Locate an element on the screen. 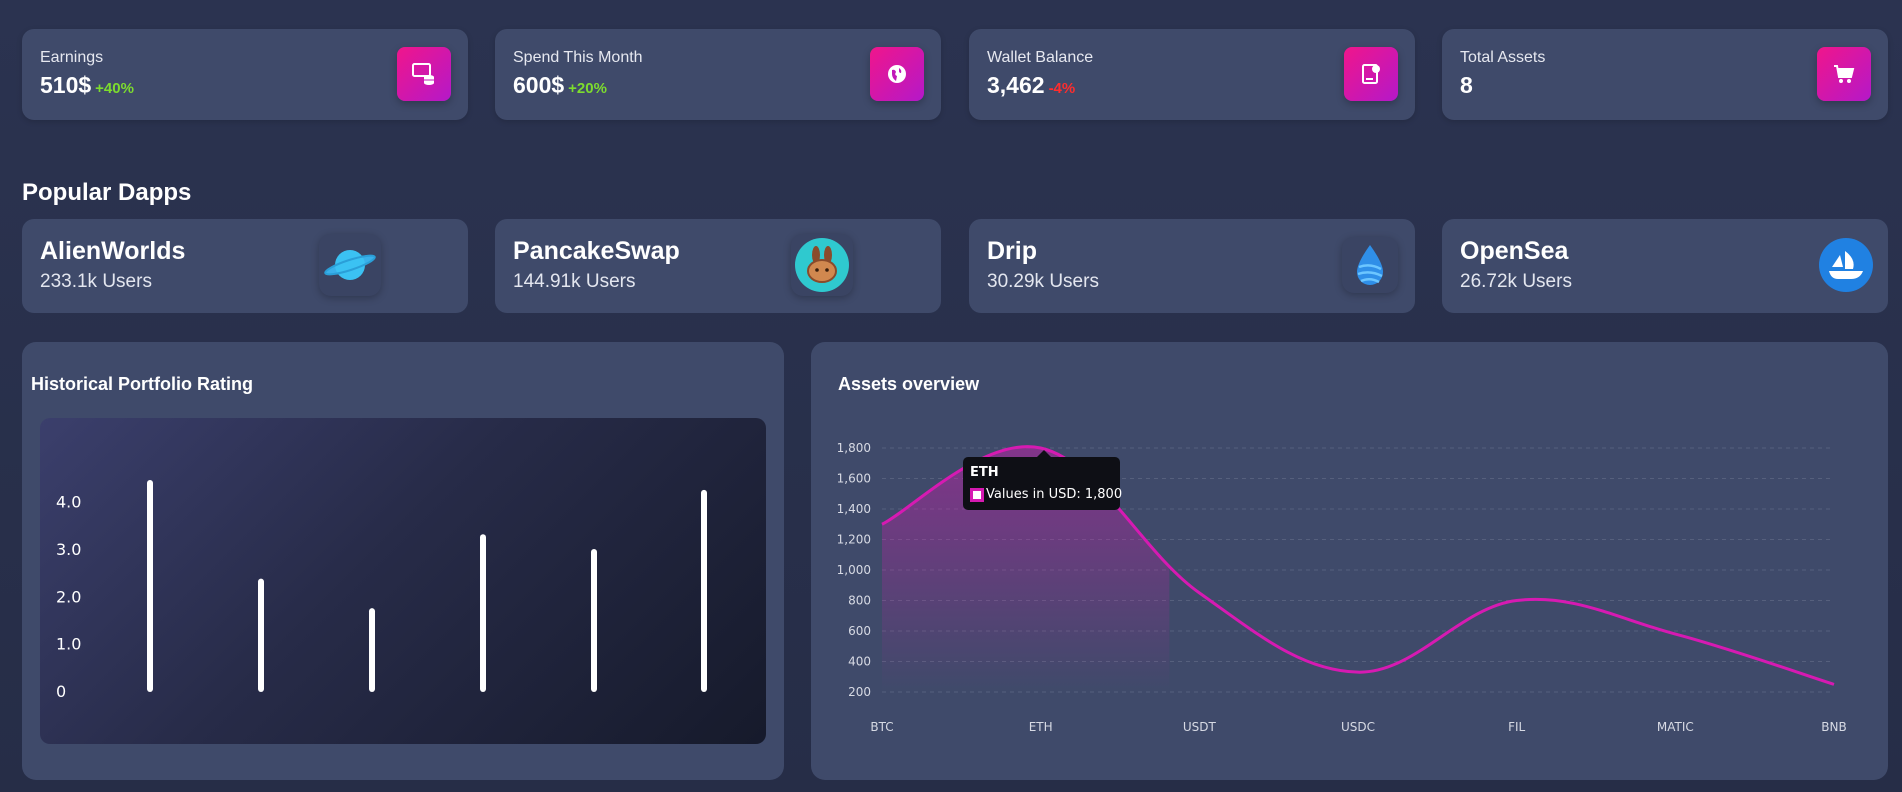 The height and width of the screenshot is (792, 1902). x-tick-label: BNB is located at coordinates (1833, 727).